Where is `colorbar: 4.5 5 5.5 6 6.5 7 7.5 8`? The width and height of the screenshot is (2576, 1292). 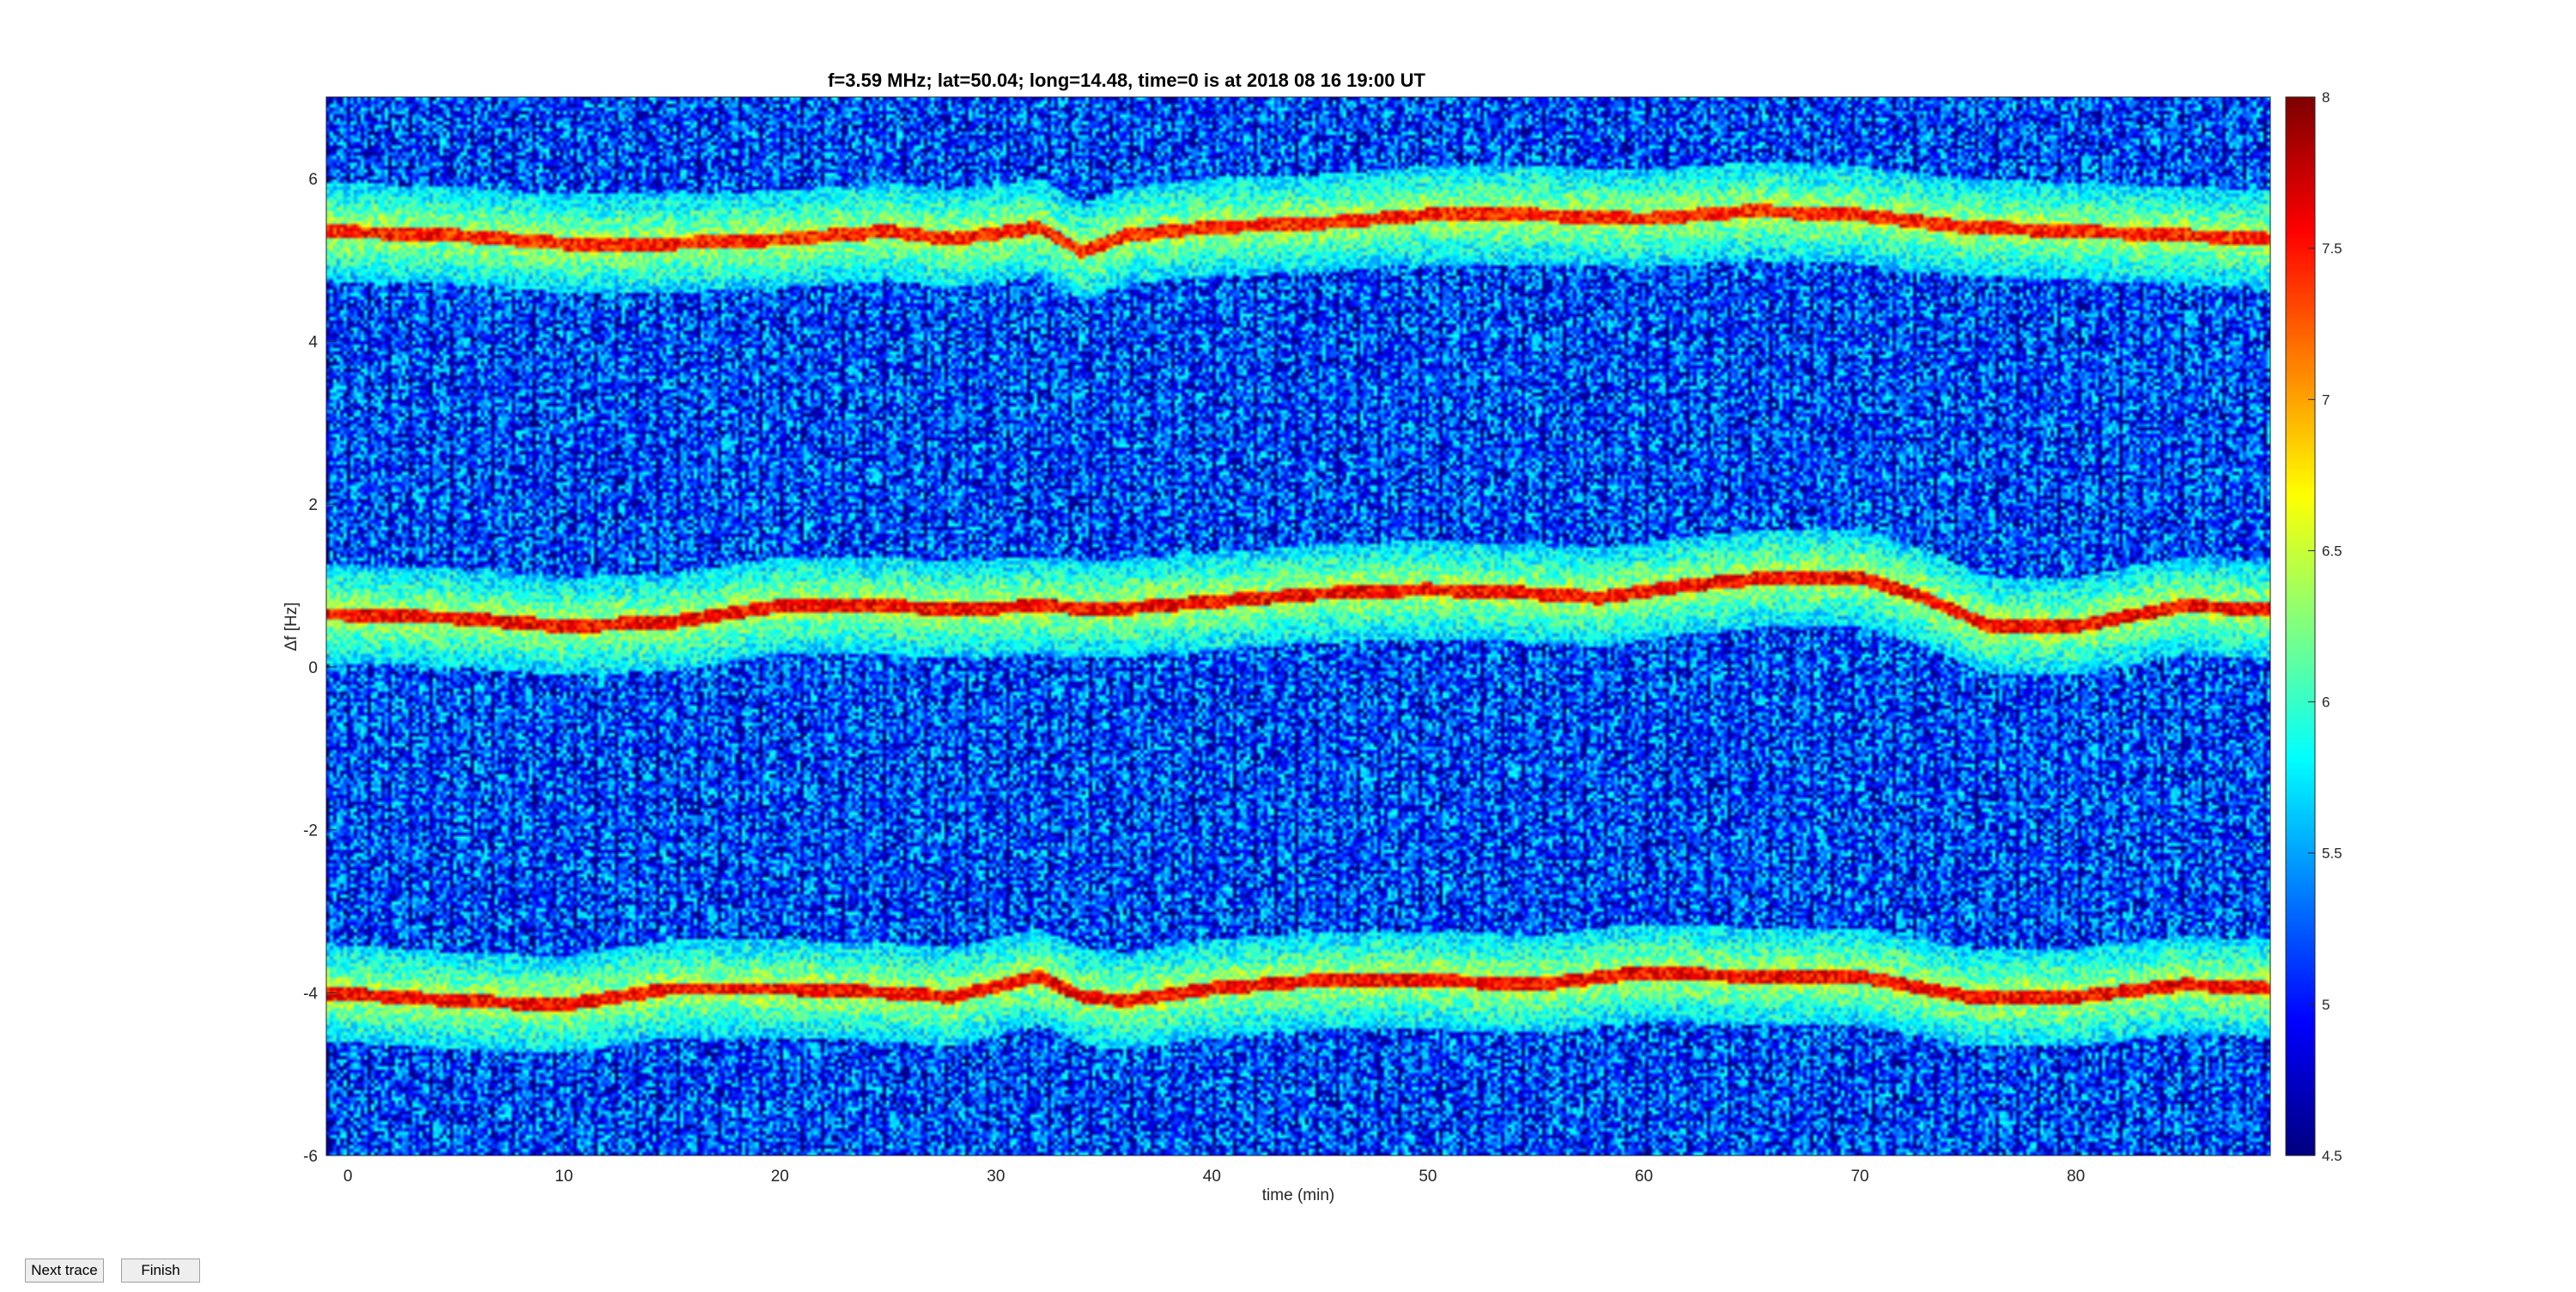
colorbar: 4.5 5 5.5 6 6.5 7 7.5 8 is located at coordinates (2313, 626).